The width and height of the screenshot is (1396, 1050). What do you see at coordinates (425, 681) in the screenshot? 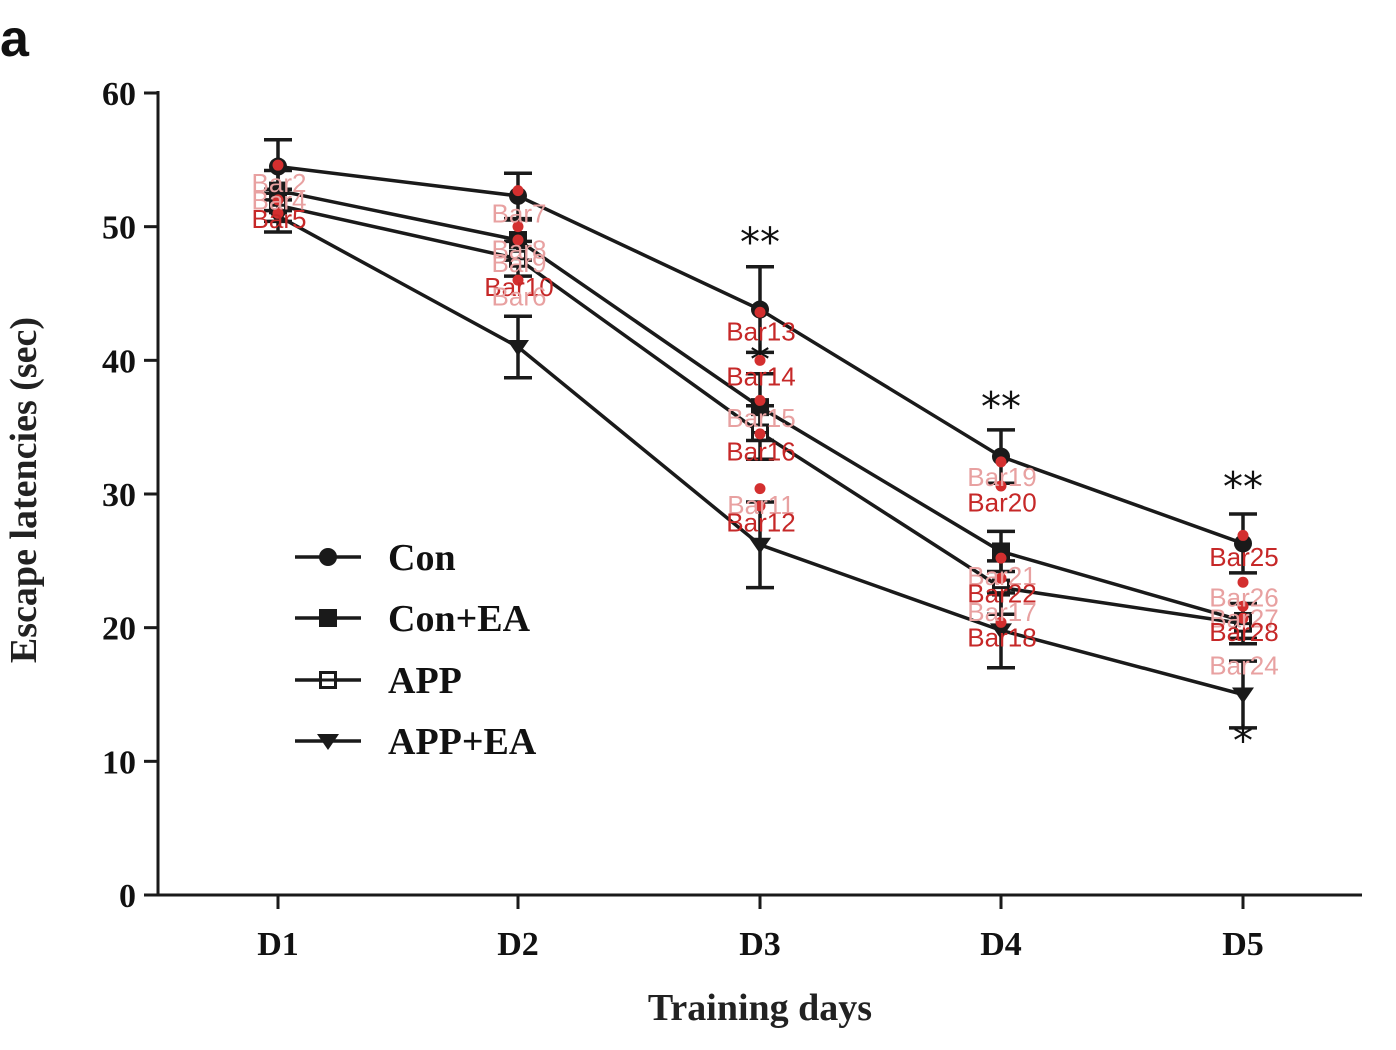
I see `legend-label: APP` at bounding box center [425, 681].